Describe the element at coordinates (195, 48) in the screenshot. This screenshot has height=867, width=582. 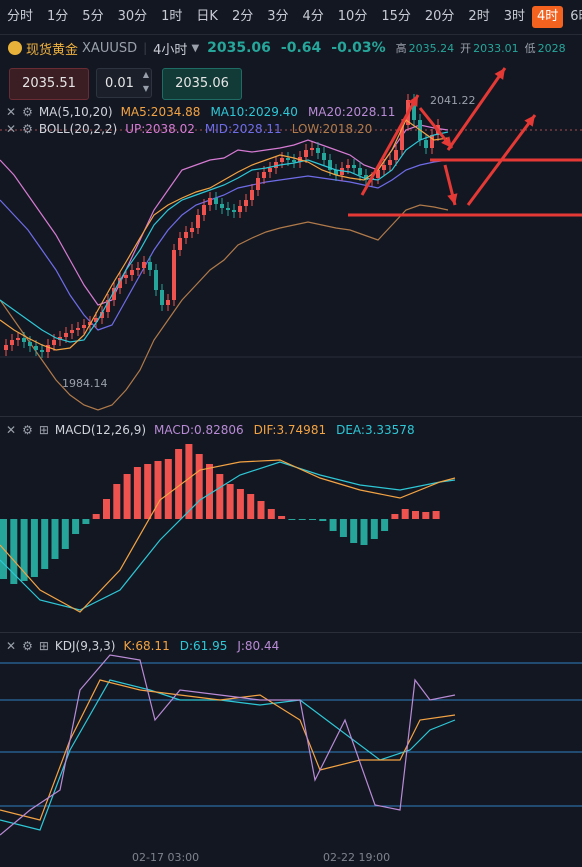
I see `chevron-down-icon: ▼` at that location.